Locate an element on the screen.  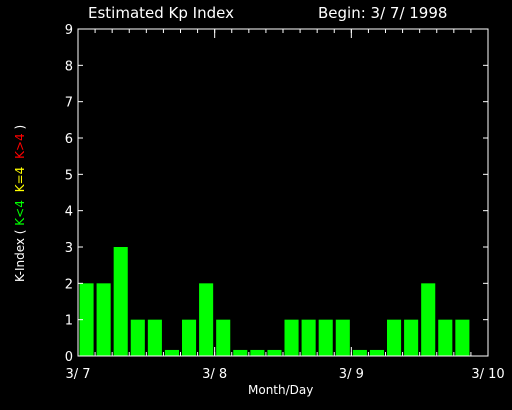
x-tick-label: 3/ 8 is located at coordinates (214, 374).